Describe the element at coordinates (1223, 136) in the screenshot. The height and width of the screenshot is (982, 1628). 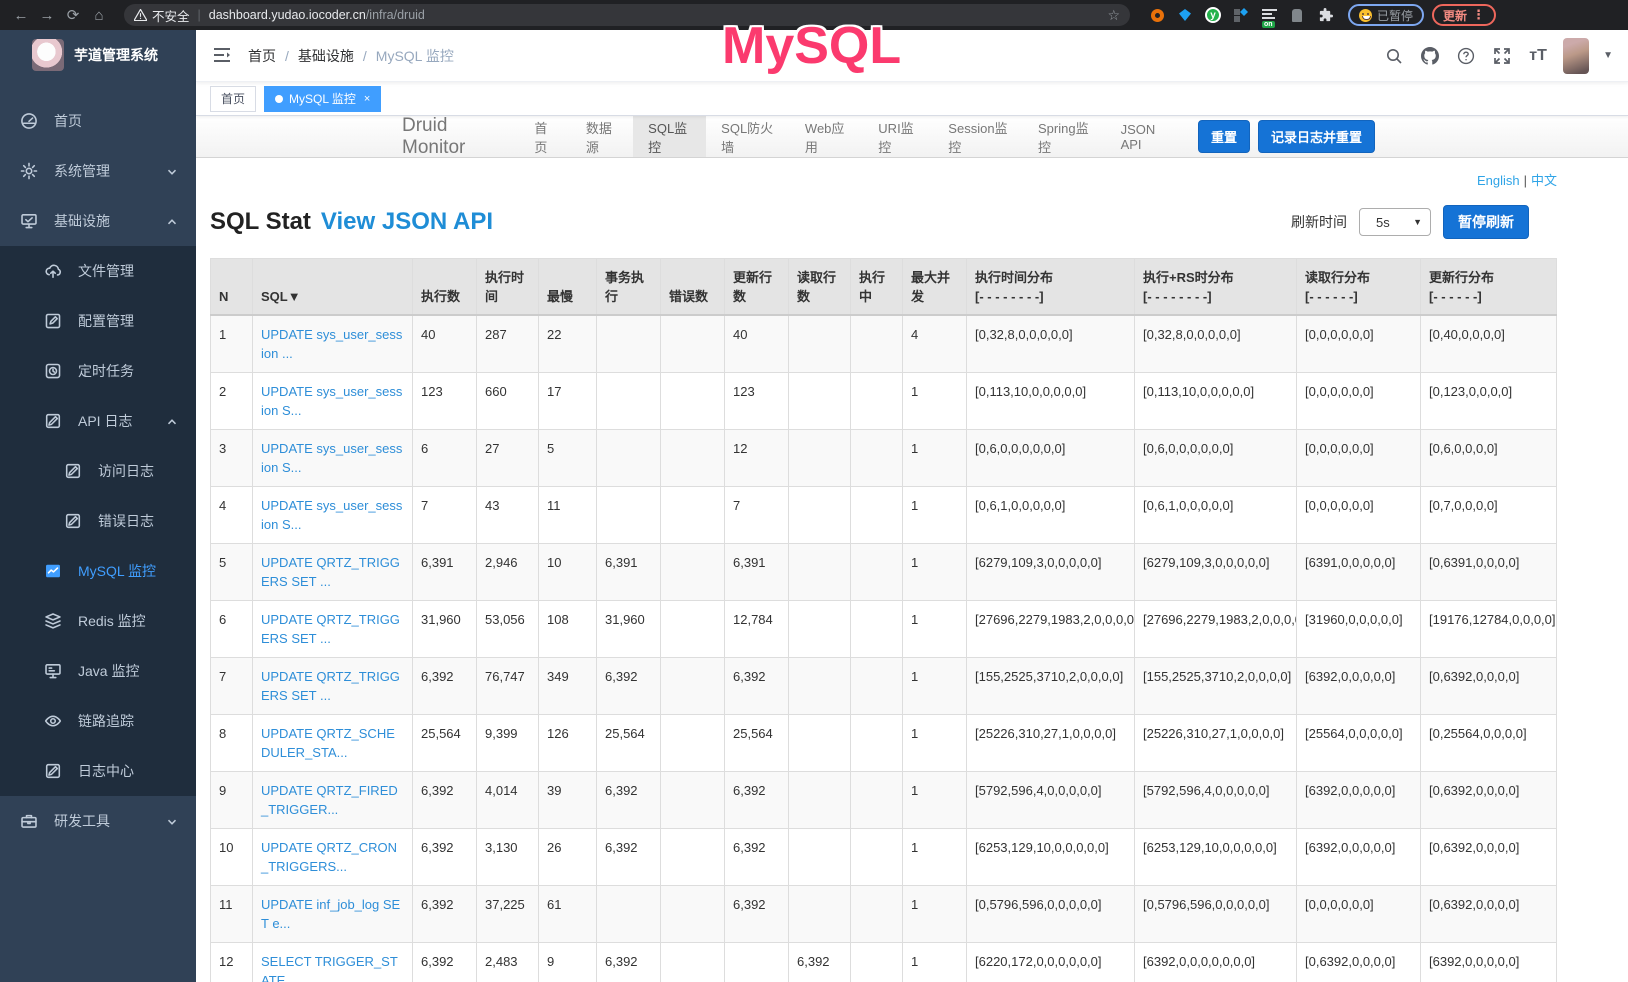
I see `reset-button: 重置` at that location.